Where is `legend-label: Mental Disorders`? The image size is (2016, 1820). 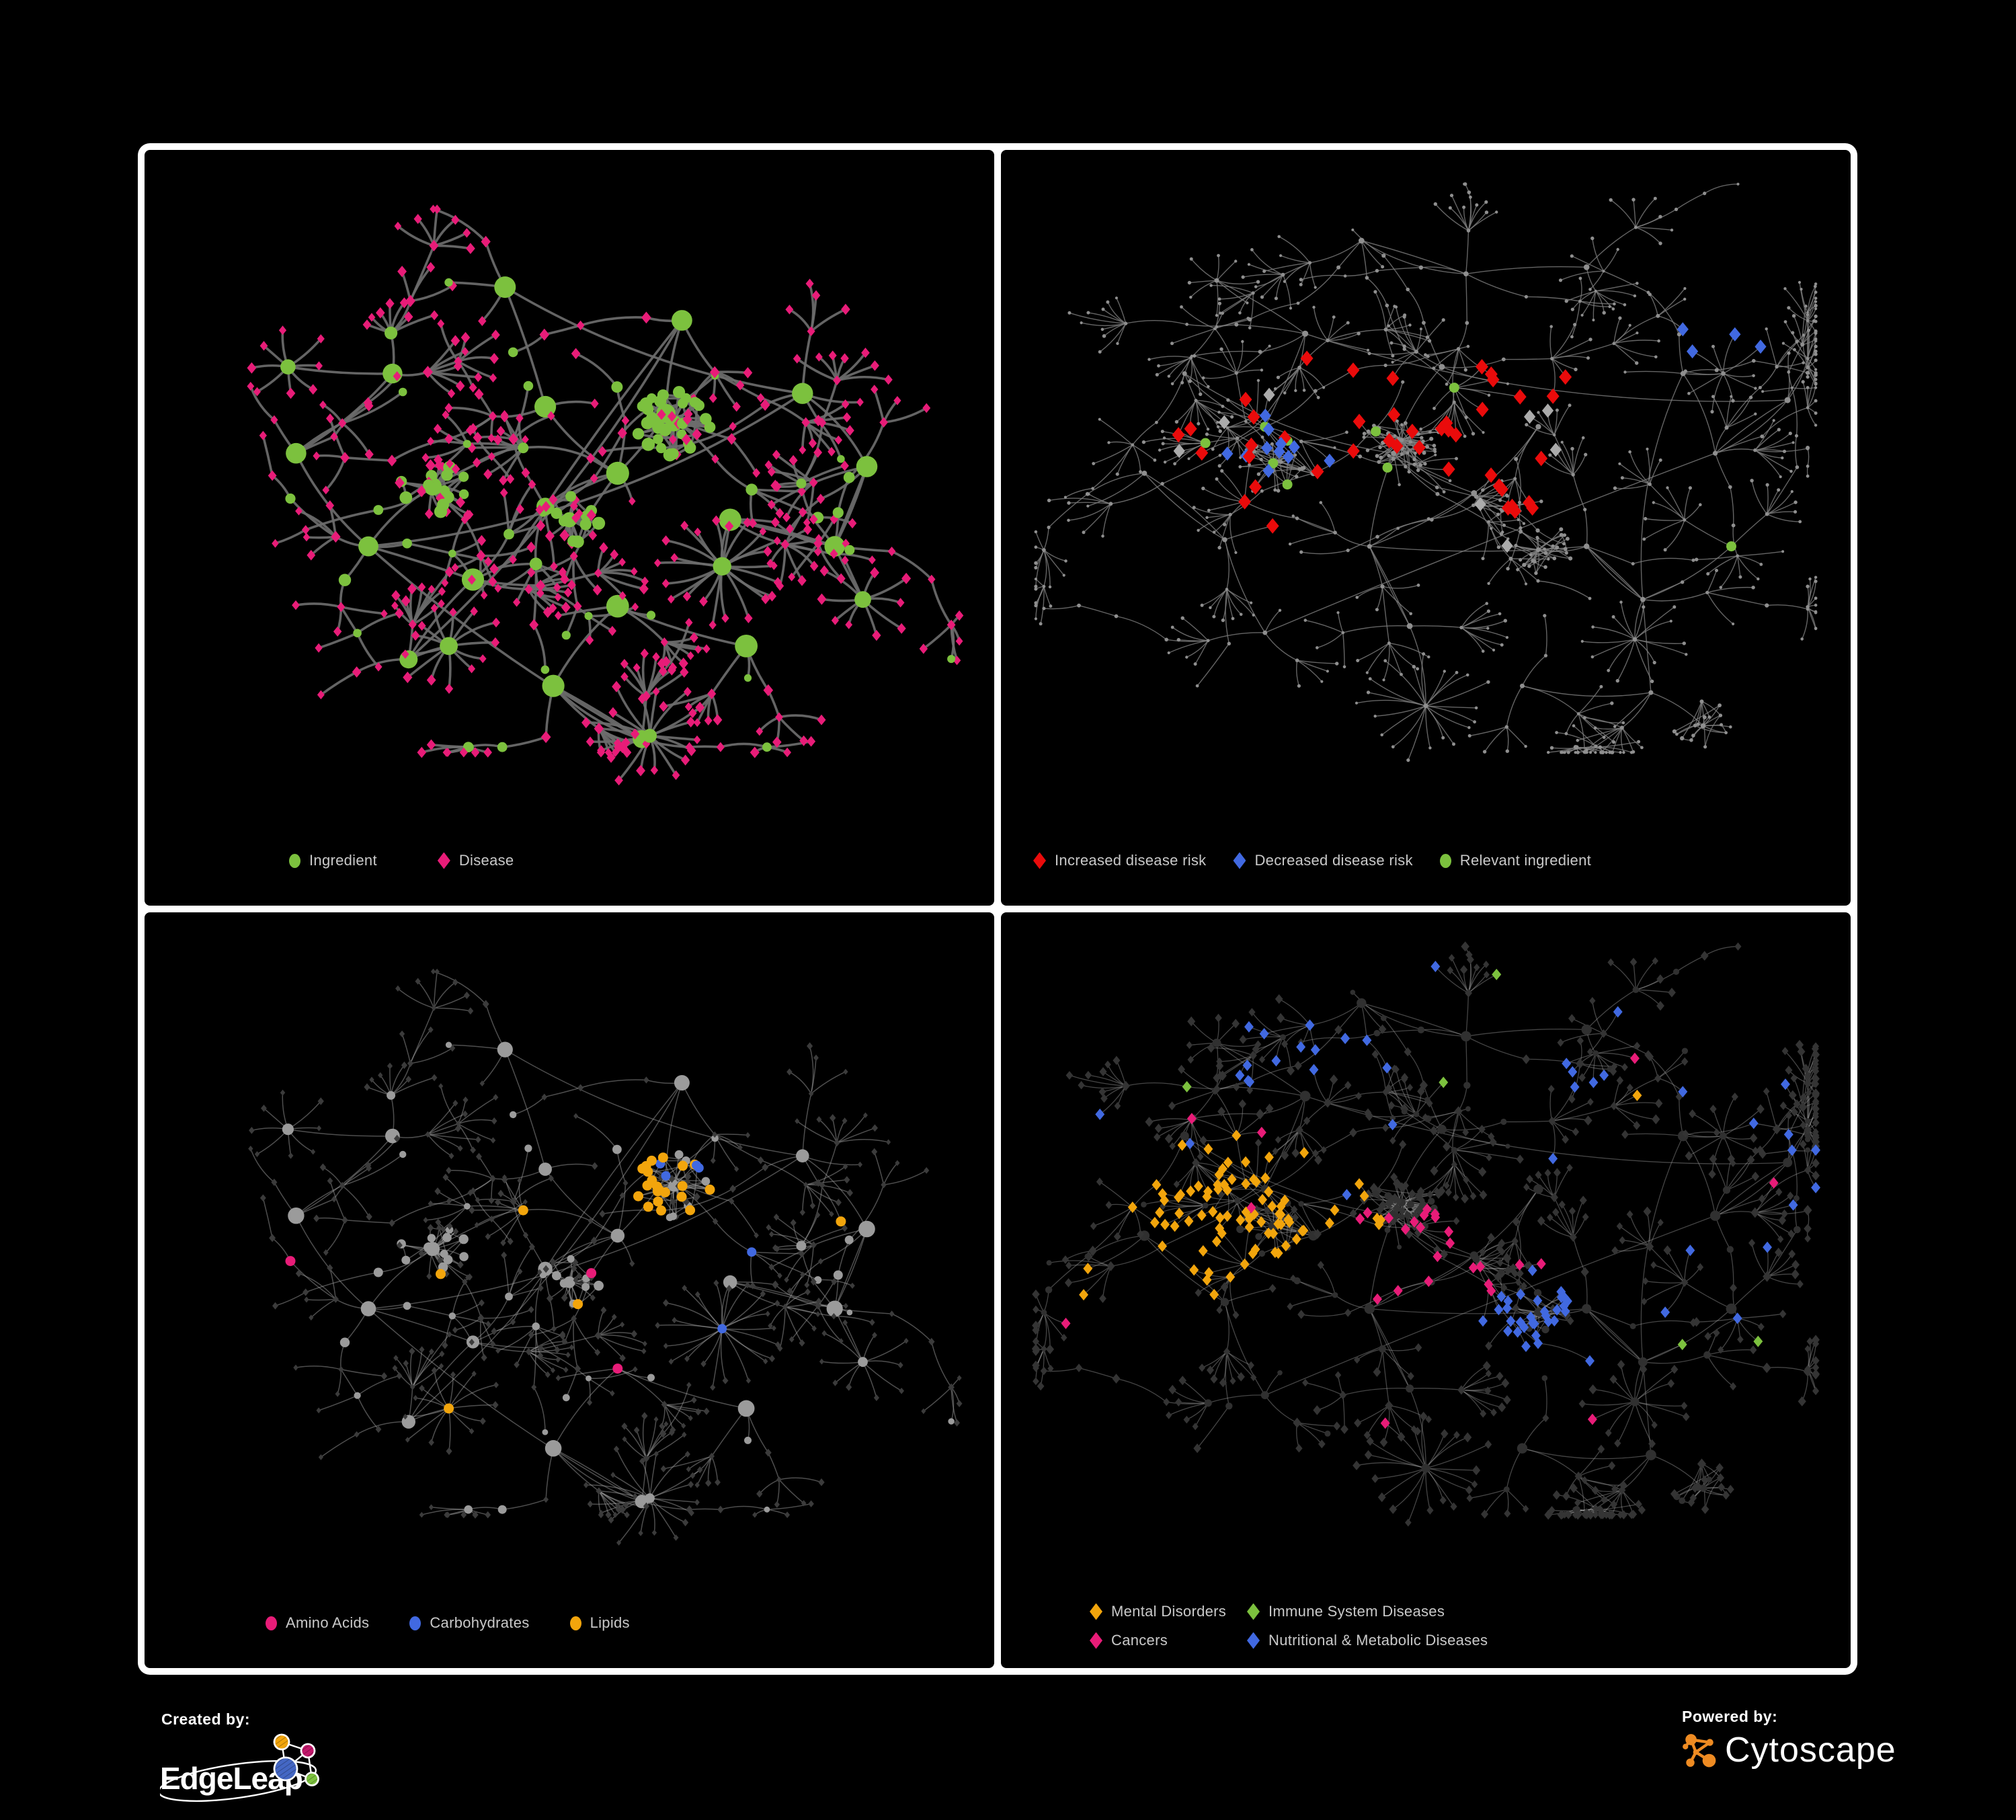 legend-label: Mental Disorders is located at coordinates (1169, 1611).